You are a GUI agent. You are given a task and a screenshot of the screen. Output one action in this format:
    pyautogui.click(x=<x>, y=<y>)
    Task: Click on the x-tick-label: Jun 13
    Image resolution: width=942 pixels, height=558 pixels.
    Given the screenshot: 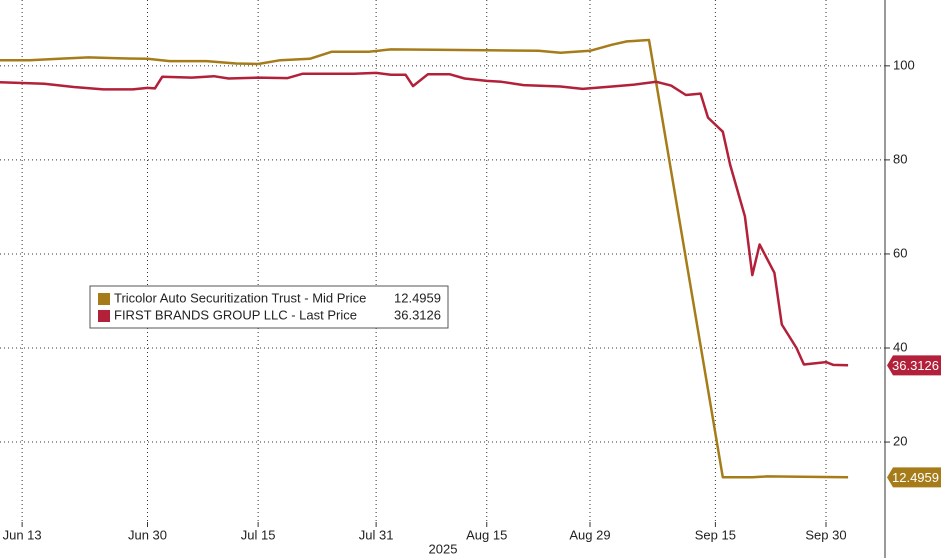 What is the action you would take?
    pyautogui.click(x=22, y=534)
    